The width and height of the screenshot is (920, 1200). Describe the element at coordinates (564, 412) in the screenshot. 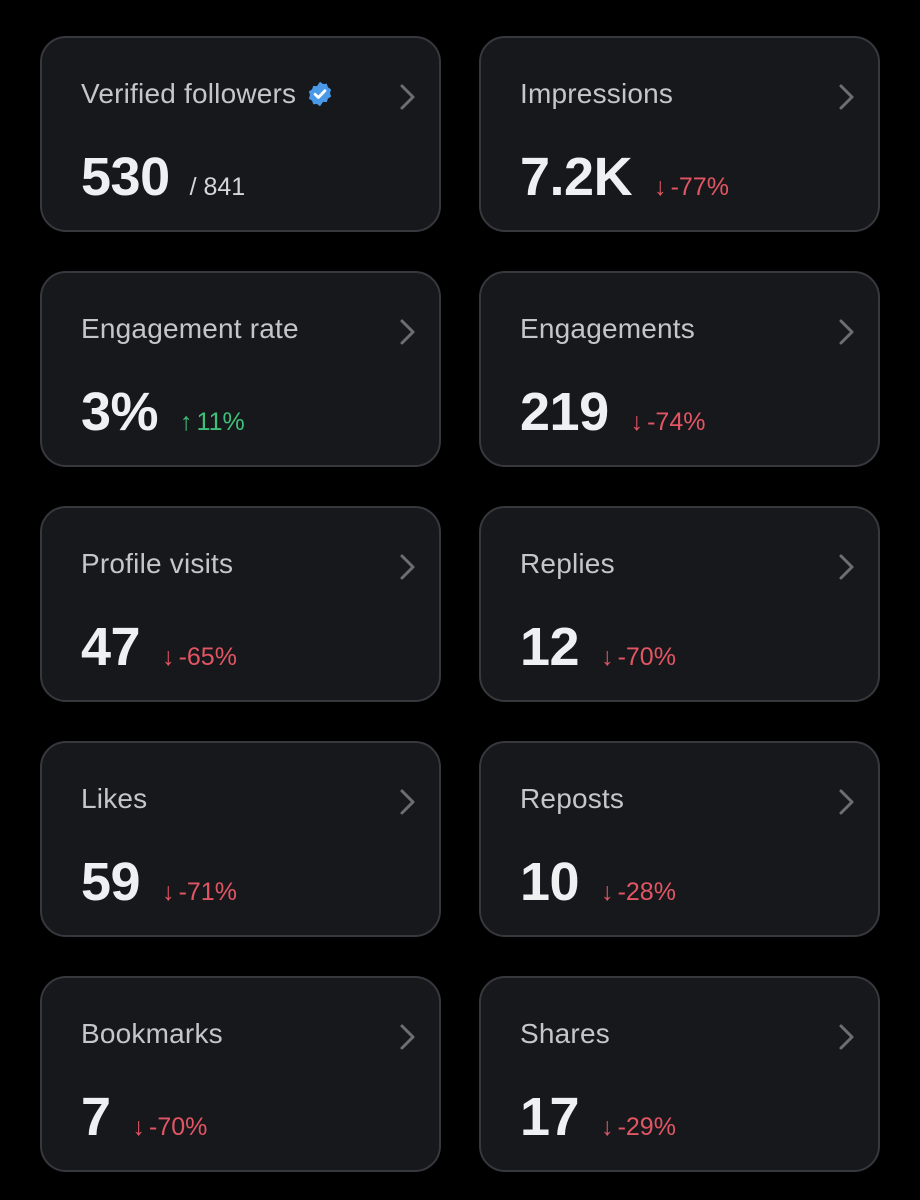

I see `metric-value: 219` at that location.